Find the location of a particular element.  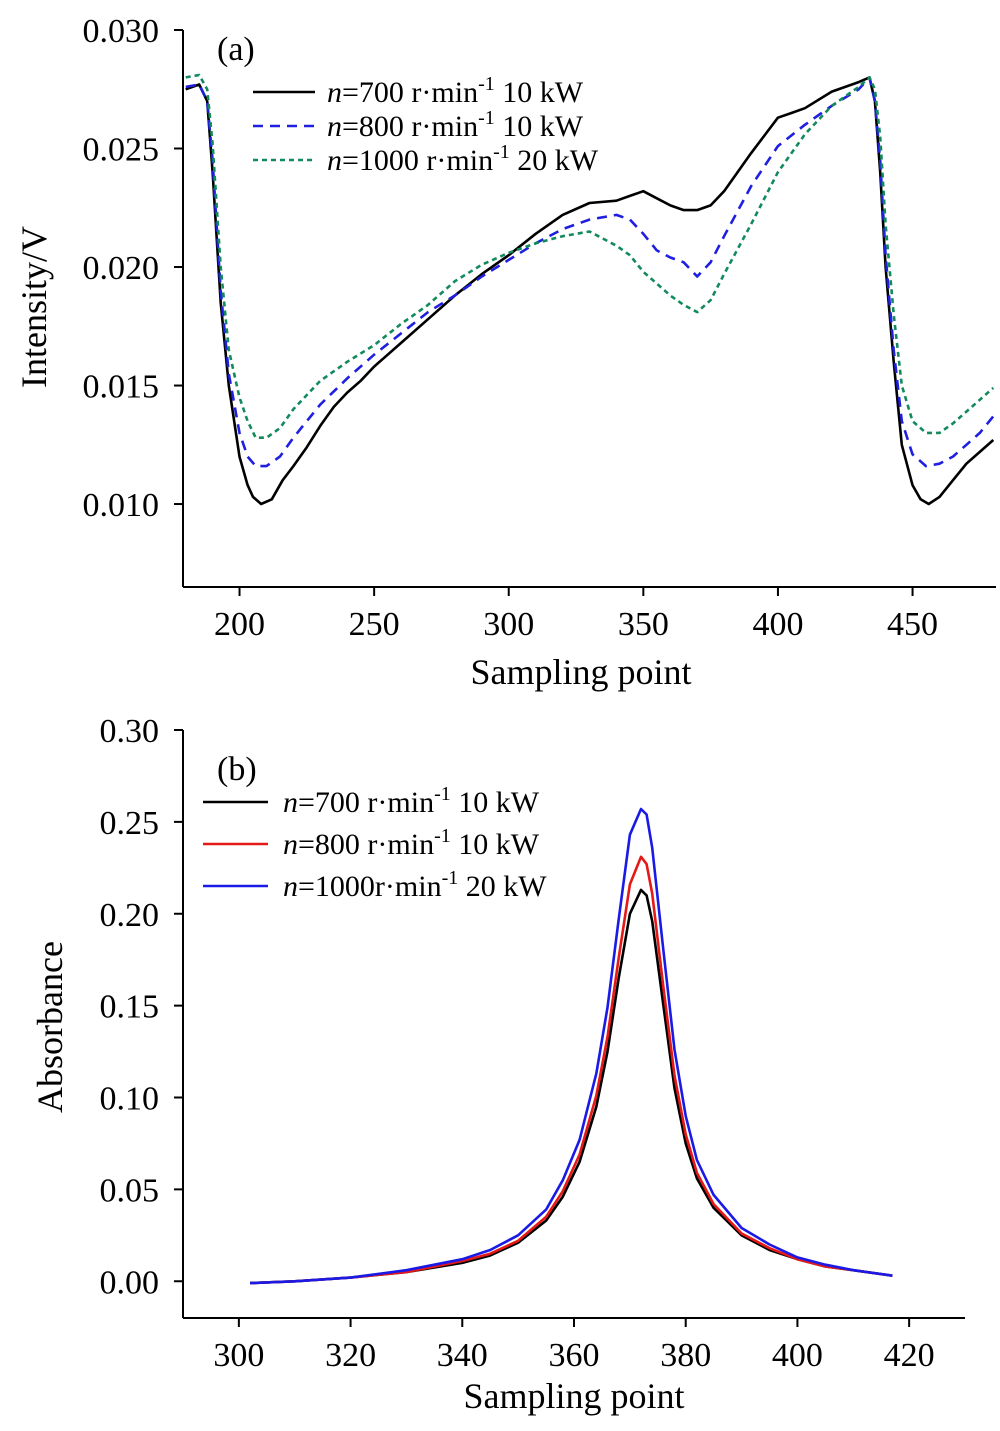

y-tick-label: 0.25 is located at coordinates (130, 823).